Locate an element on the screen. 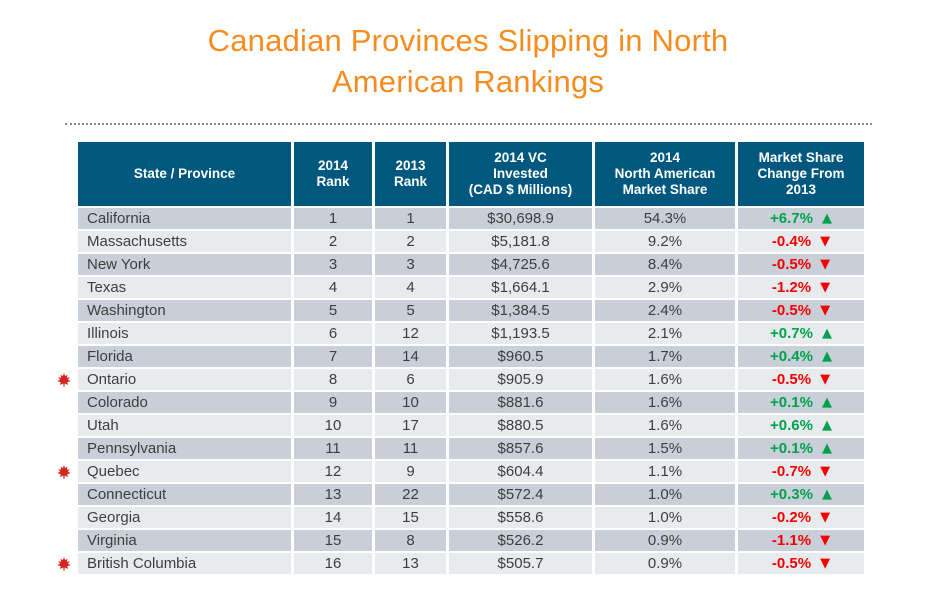 The height and width of the screenshot is (615, 936). rank-2014-cell: 10 is located at coordinates (333, 425).